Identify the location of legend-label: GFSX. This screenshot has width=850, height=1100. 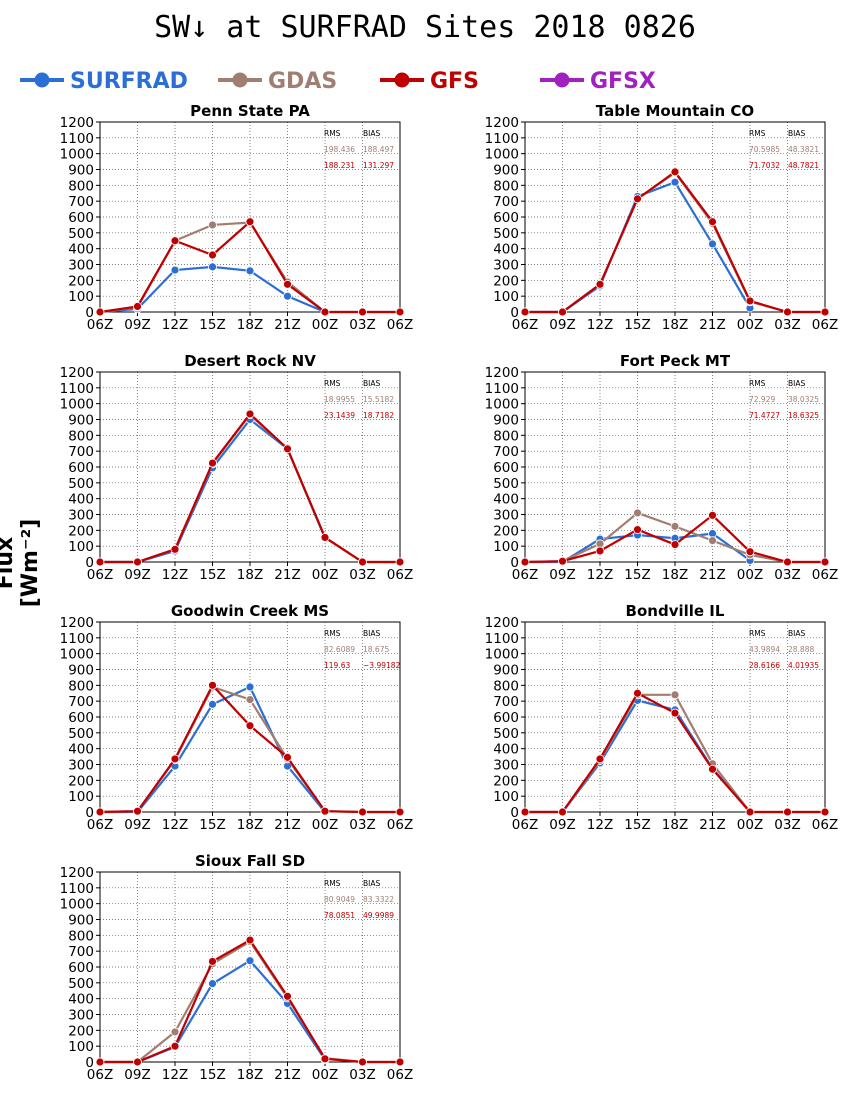
(623, 81).